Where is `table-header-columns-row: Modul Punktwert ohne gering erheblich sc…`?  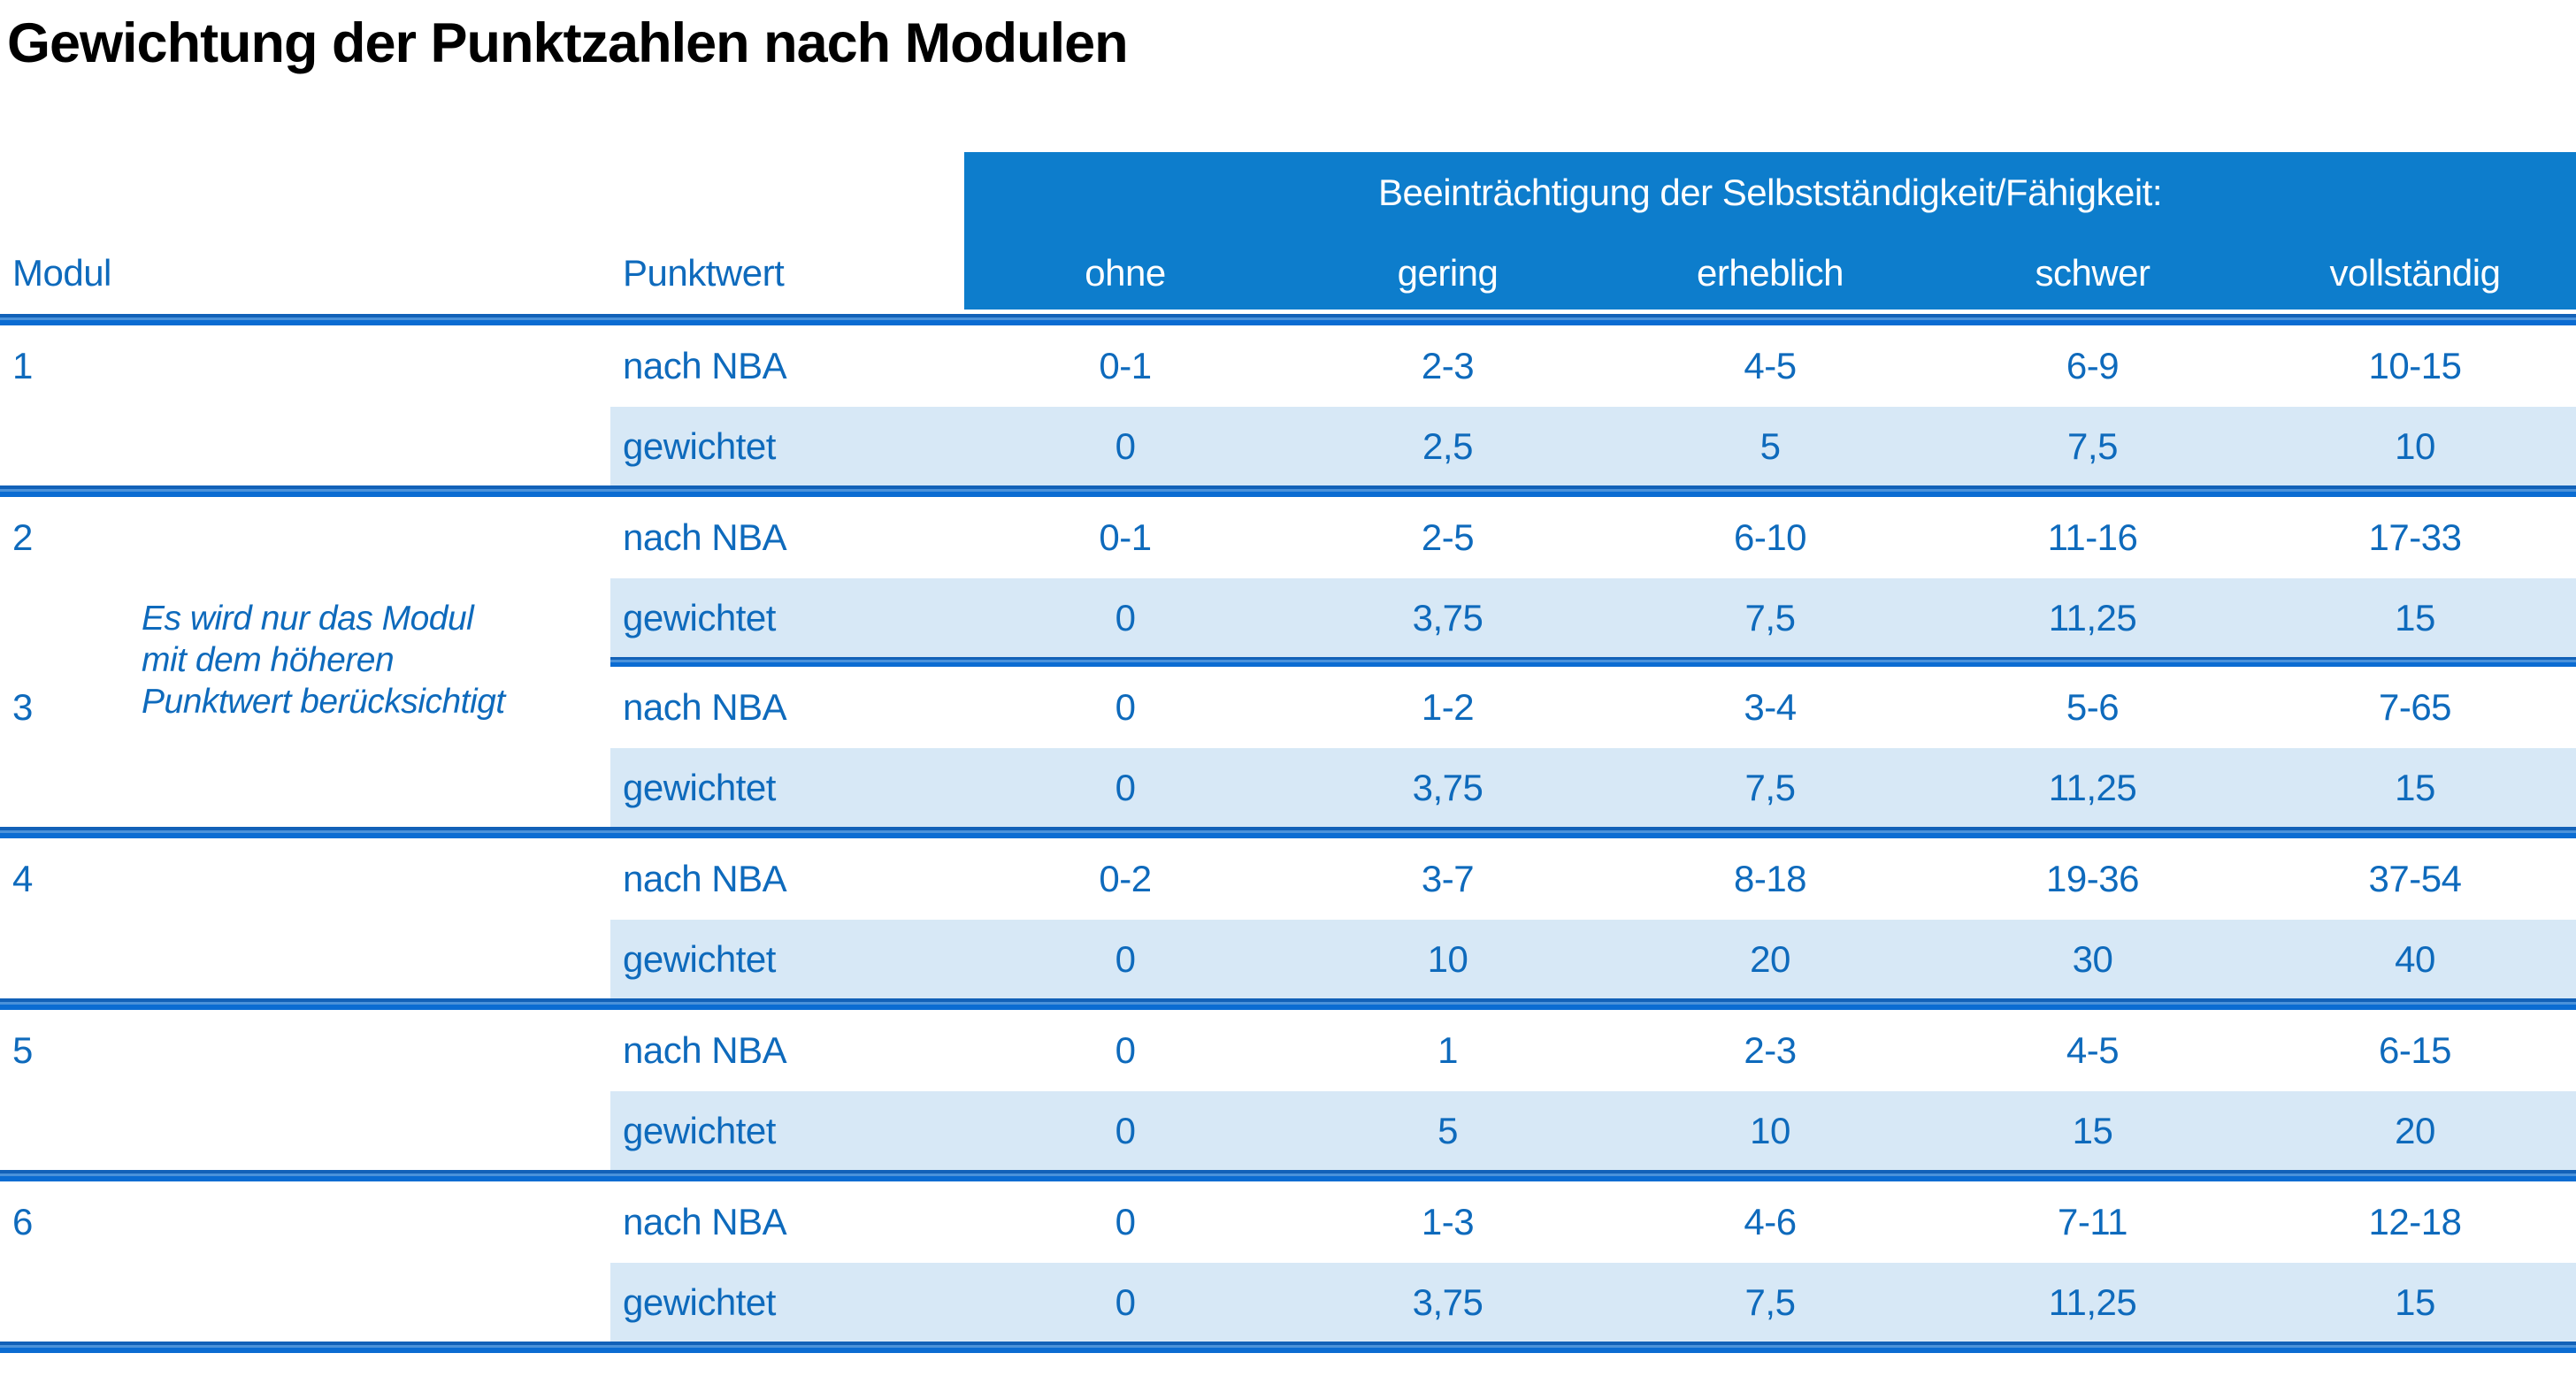 table-header-columns-row: Modul Punktwert ohne gering erheblich sc… is located at coordinates (1288, 273).